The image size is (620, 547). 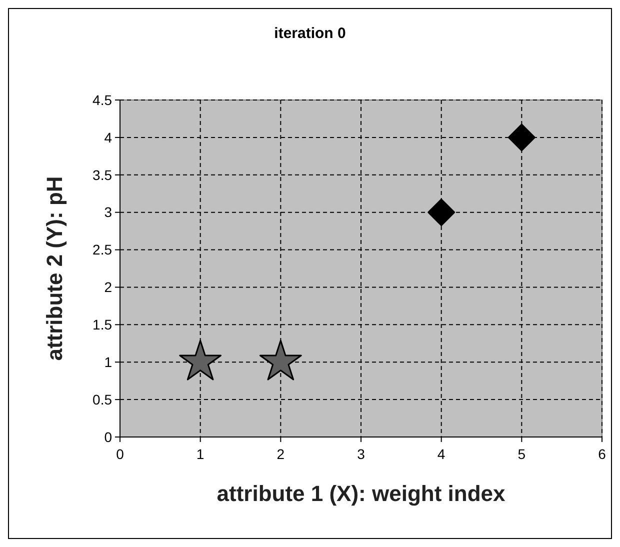 I want to click on x-axis-title: attribute 1 (X): weight index, so click(x=361, y=493).